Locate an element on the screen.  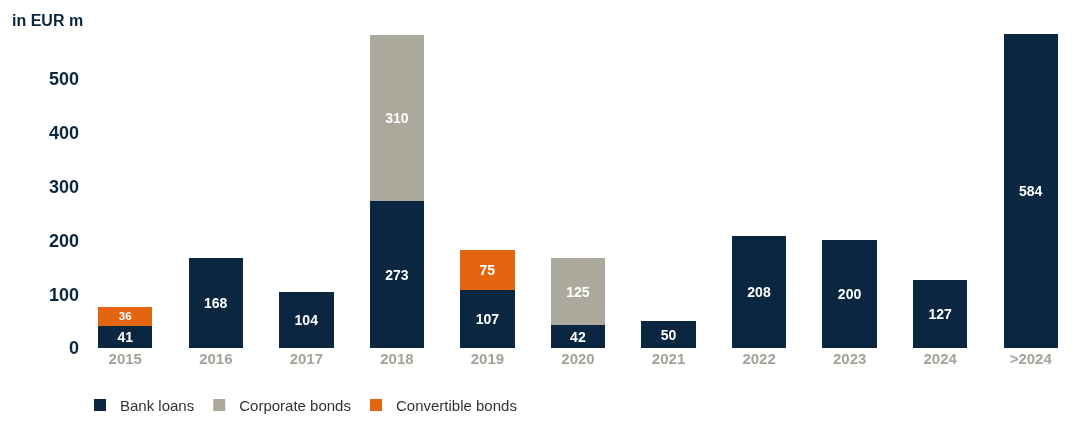
data-label: 41 is located at coordinates (125, 336).